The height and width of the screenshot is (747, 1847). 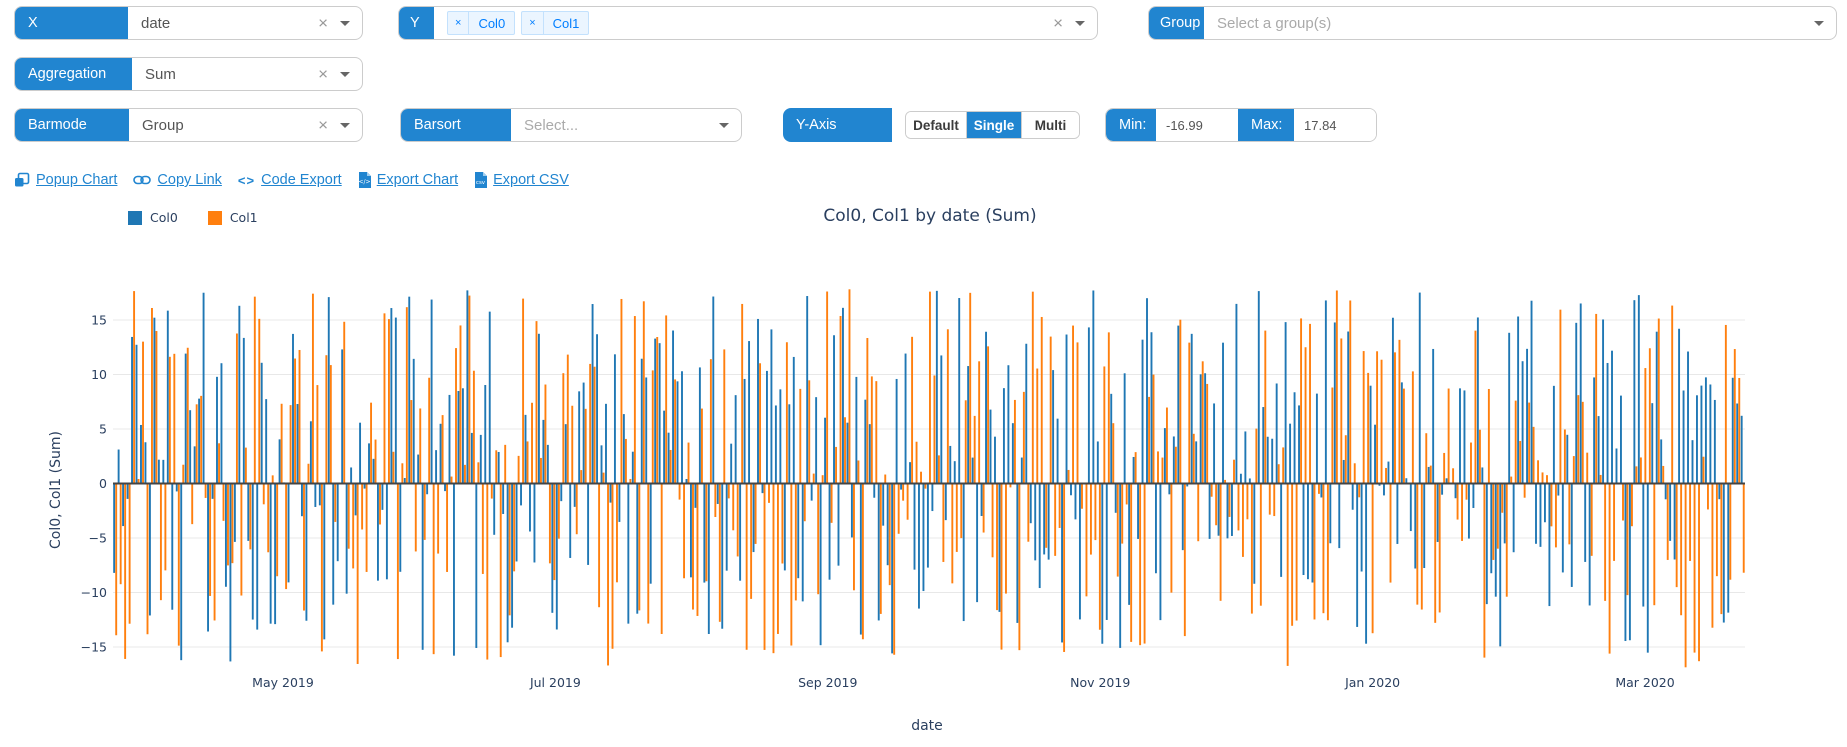 I want to click on svg-text: 0, so click(x=103, y=483).